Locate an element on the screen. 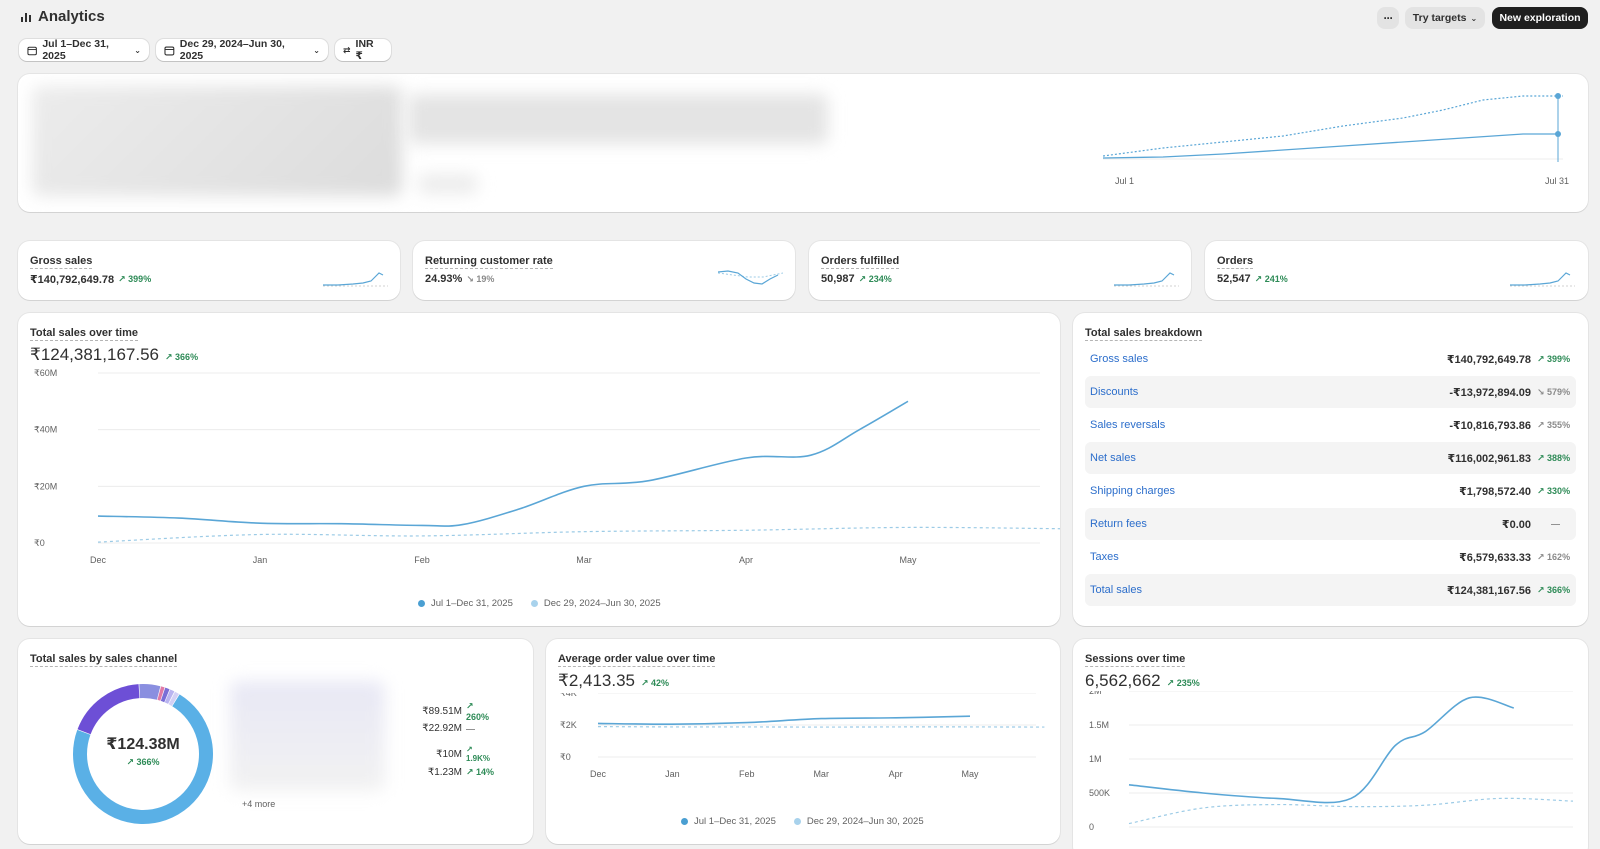 The image size is (1600, 849). breakdown-value: -₹13,972,894.09 is located at coordinates (1490, 392).